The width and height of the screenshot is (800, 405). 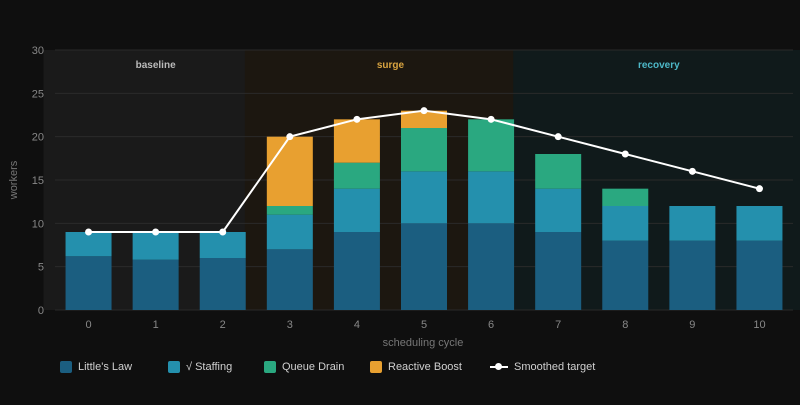 I want to click on legend-label: Smoothed target, so click(x=555, y=367).